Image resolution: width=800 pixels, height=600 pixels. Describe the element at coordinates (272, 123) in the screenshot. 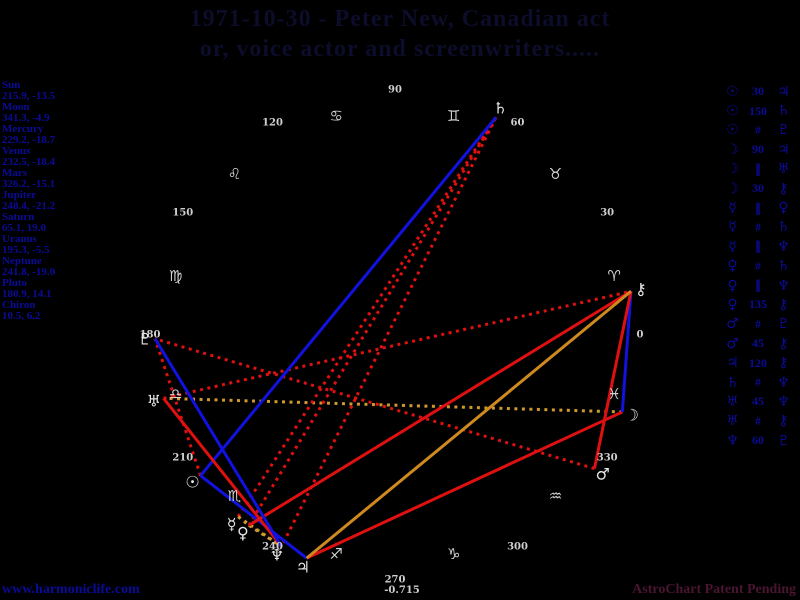

I see `degree-label-120: 120` at that location.